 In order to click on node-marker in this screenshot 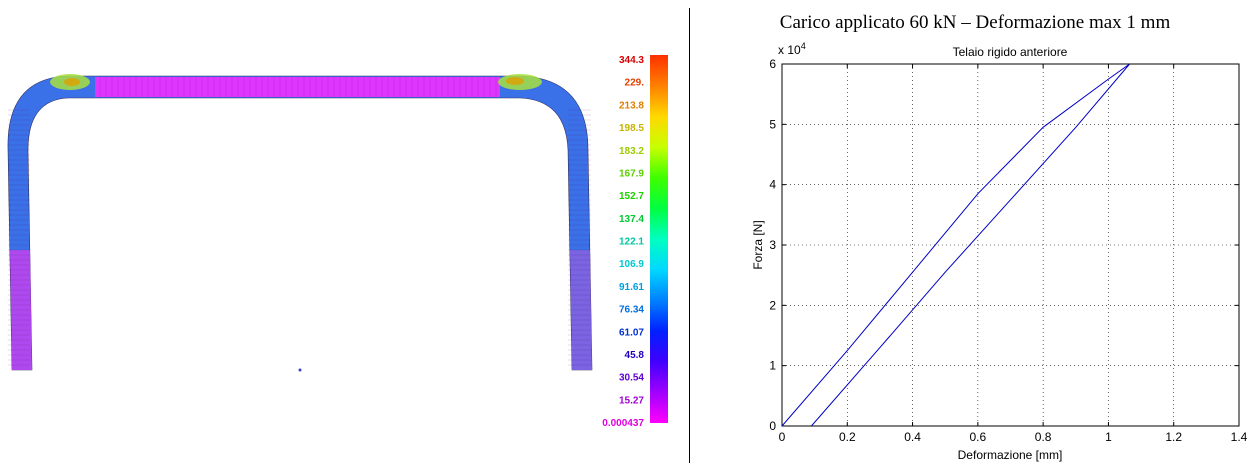, I will do `click(300, 370)`.